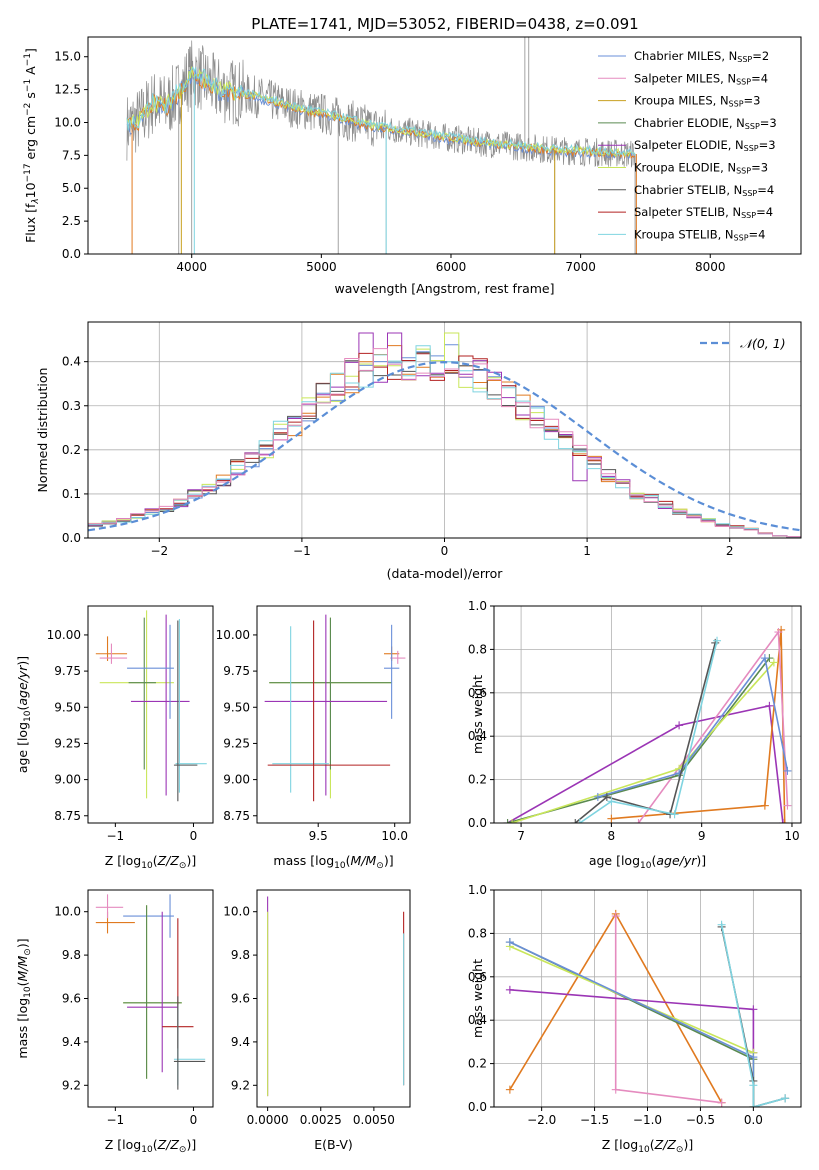  I want to click on y-tick-label: 5.0, so click(71, 188).